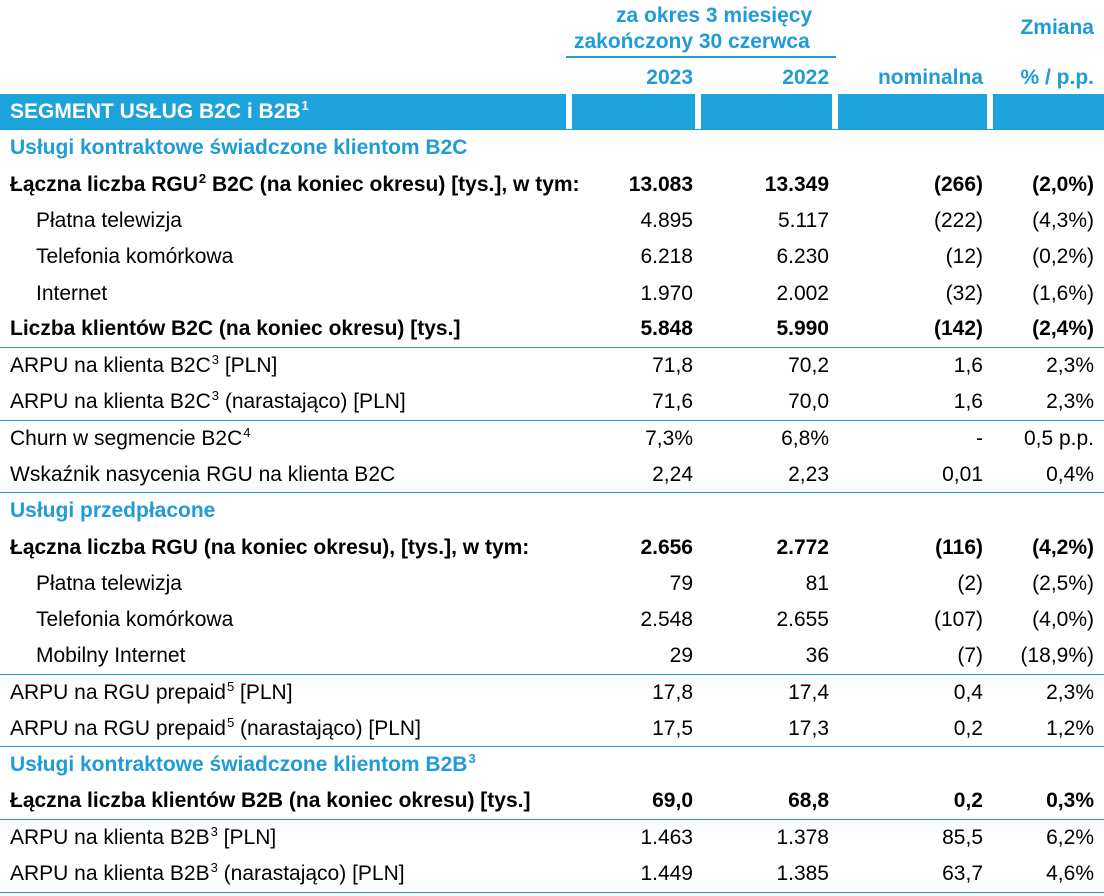 The image size is (1104, 896). I want to click on value-2022: 70,2, so click(808, 366).